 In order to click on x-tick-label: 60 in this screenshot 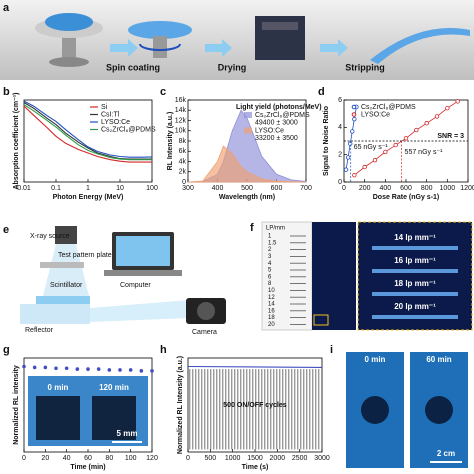, I will do `click(88, 458)`.